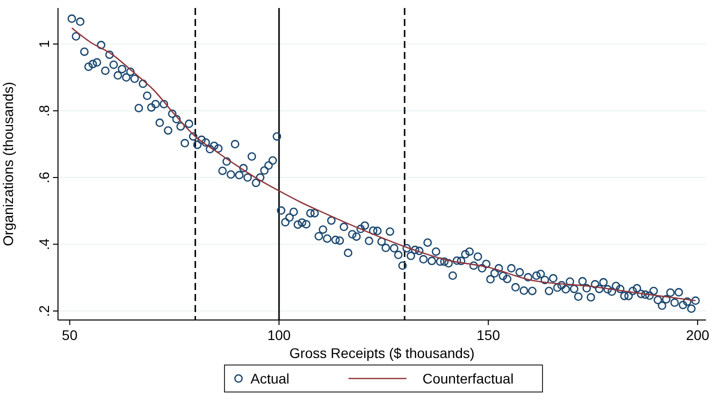  Describe the element at coordinates (44, 310) in the screenshot. I see `y-tick-label: .2` at that location.